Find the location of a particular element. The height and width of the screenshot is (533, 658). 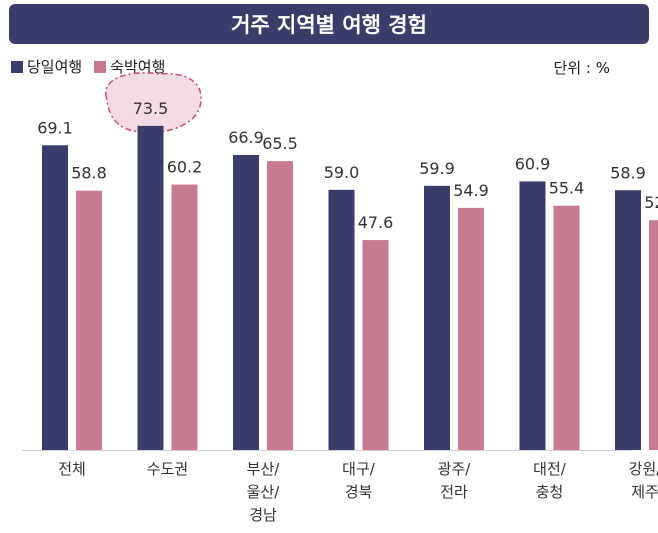

category-label: 부산/ is located at coordinates (264, 469).